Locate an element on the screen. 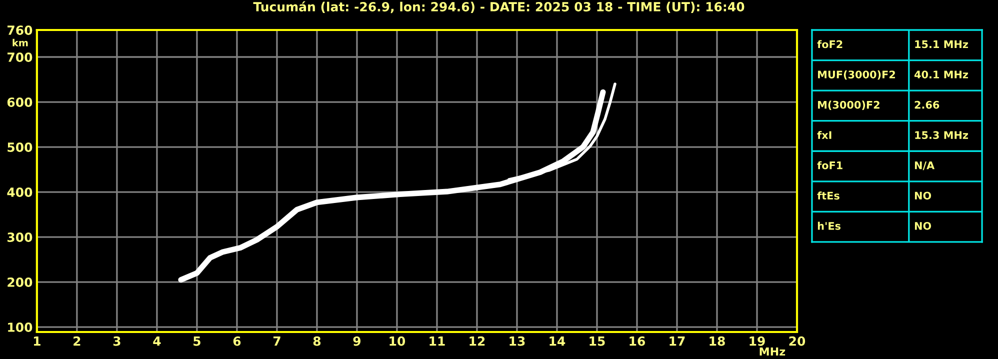 Image resolution: width=998 pixels, height=359 pixels. x-tick-label: 18 is located at coordinates (717, 341).